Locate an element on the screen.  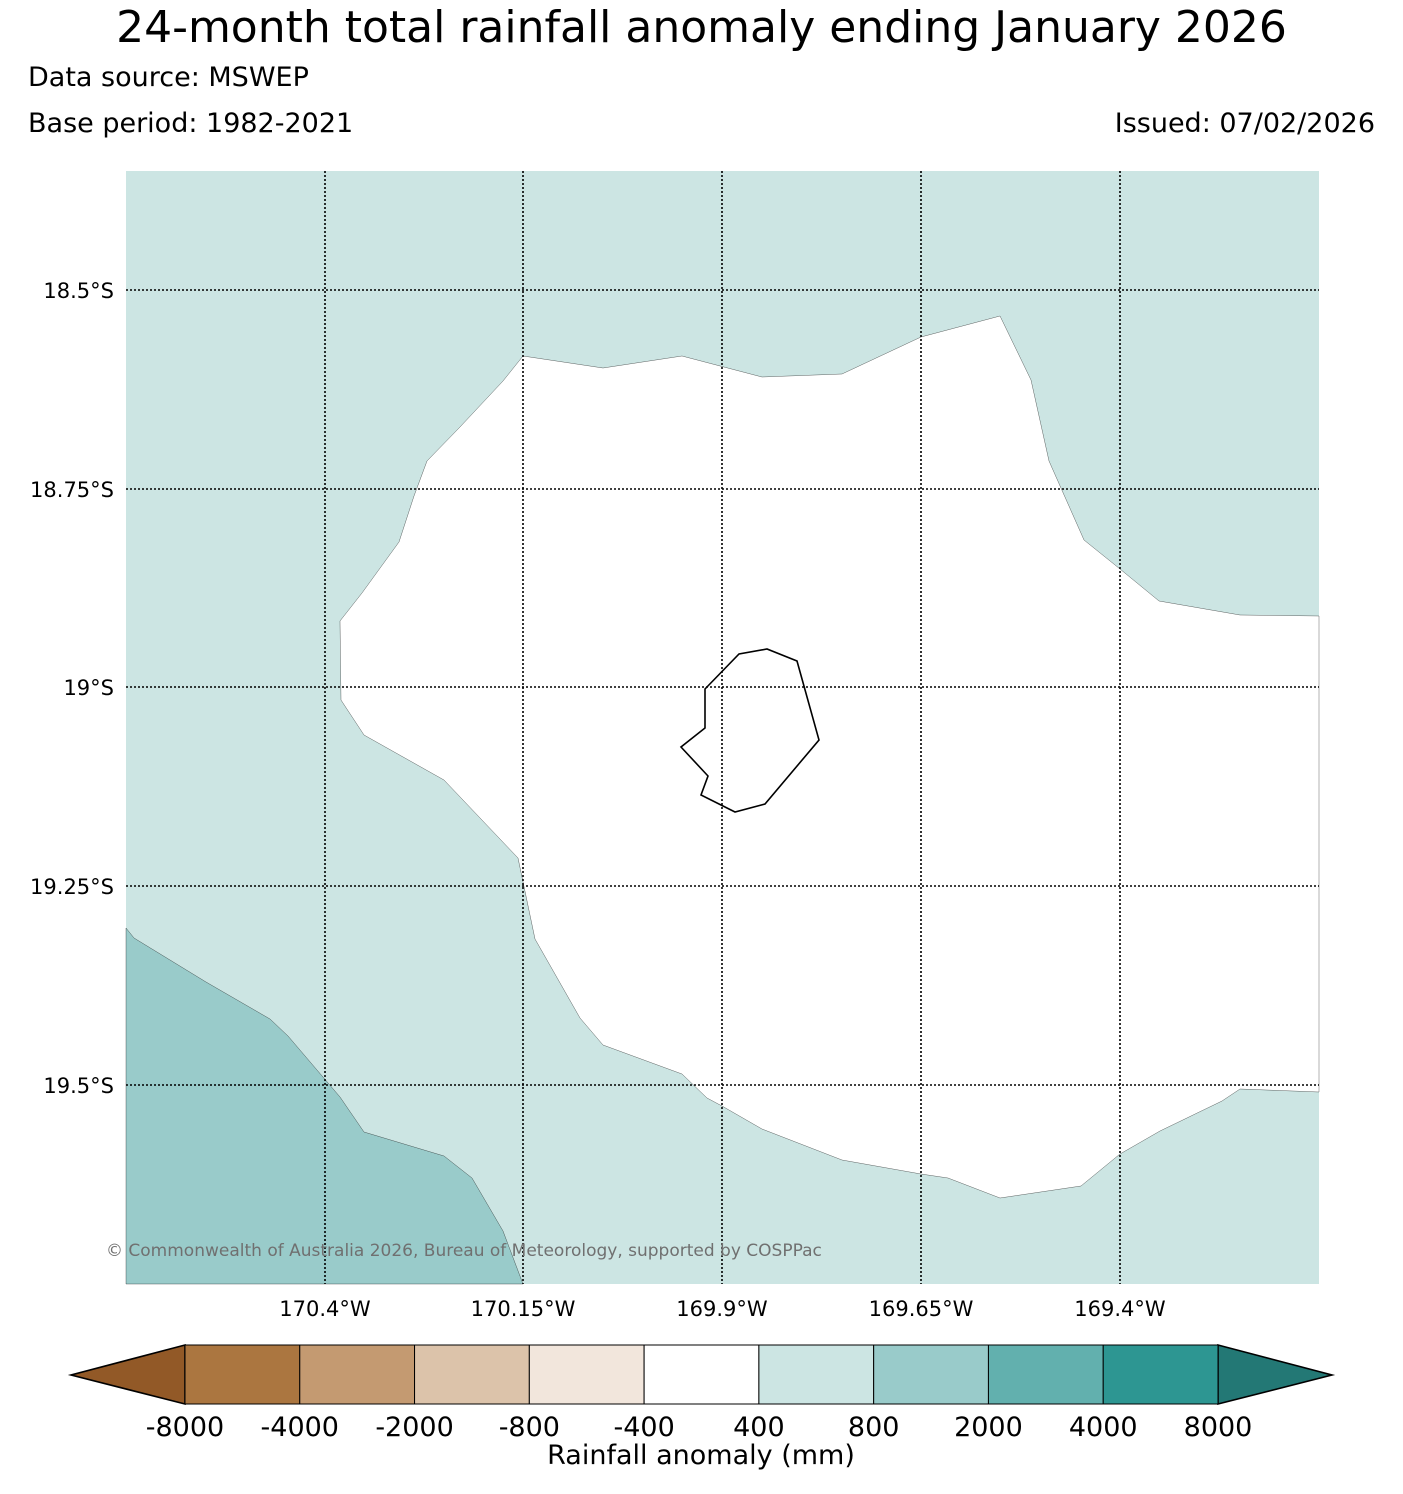
issued-date: Issued: 07/02/2026 is located at coordinates (1244, 123).